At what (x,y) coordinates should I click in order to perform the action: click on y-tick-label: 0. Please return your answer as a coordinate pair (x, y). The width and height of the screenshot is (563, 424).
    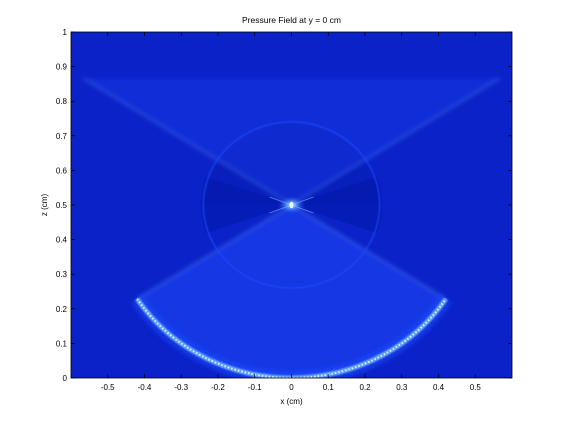
    Looking at the image, I should click on (65, 378).